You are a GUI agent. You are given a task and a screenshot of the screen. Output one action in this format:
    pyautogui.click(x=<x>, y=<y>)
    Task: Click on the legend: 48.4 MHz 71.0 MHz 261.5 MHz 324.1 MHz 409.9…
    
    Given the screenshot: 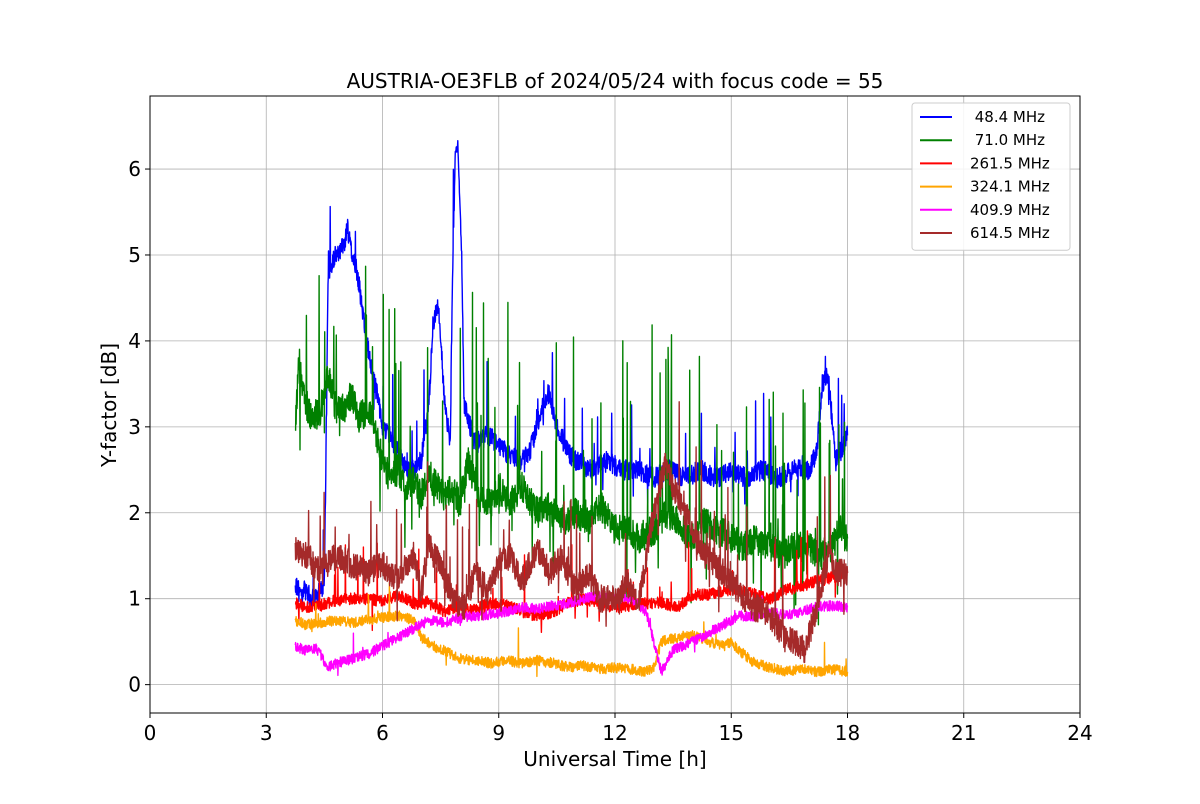 What is the action you would take?
    pyautogui.click(x=991, y=176)
    